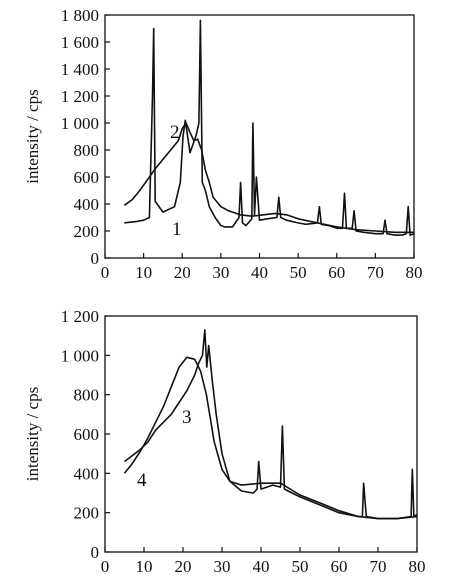 Image resolution: width=450 pixels, height=577 pixels. I want to click on bottom-y-tick-label: 1 000, so click(80, 355).